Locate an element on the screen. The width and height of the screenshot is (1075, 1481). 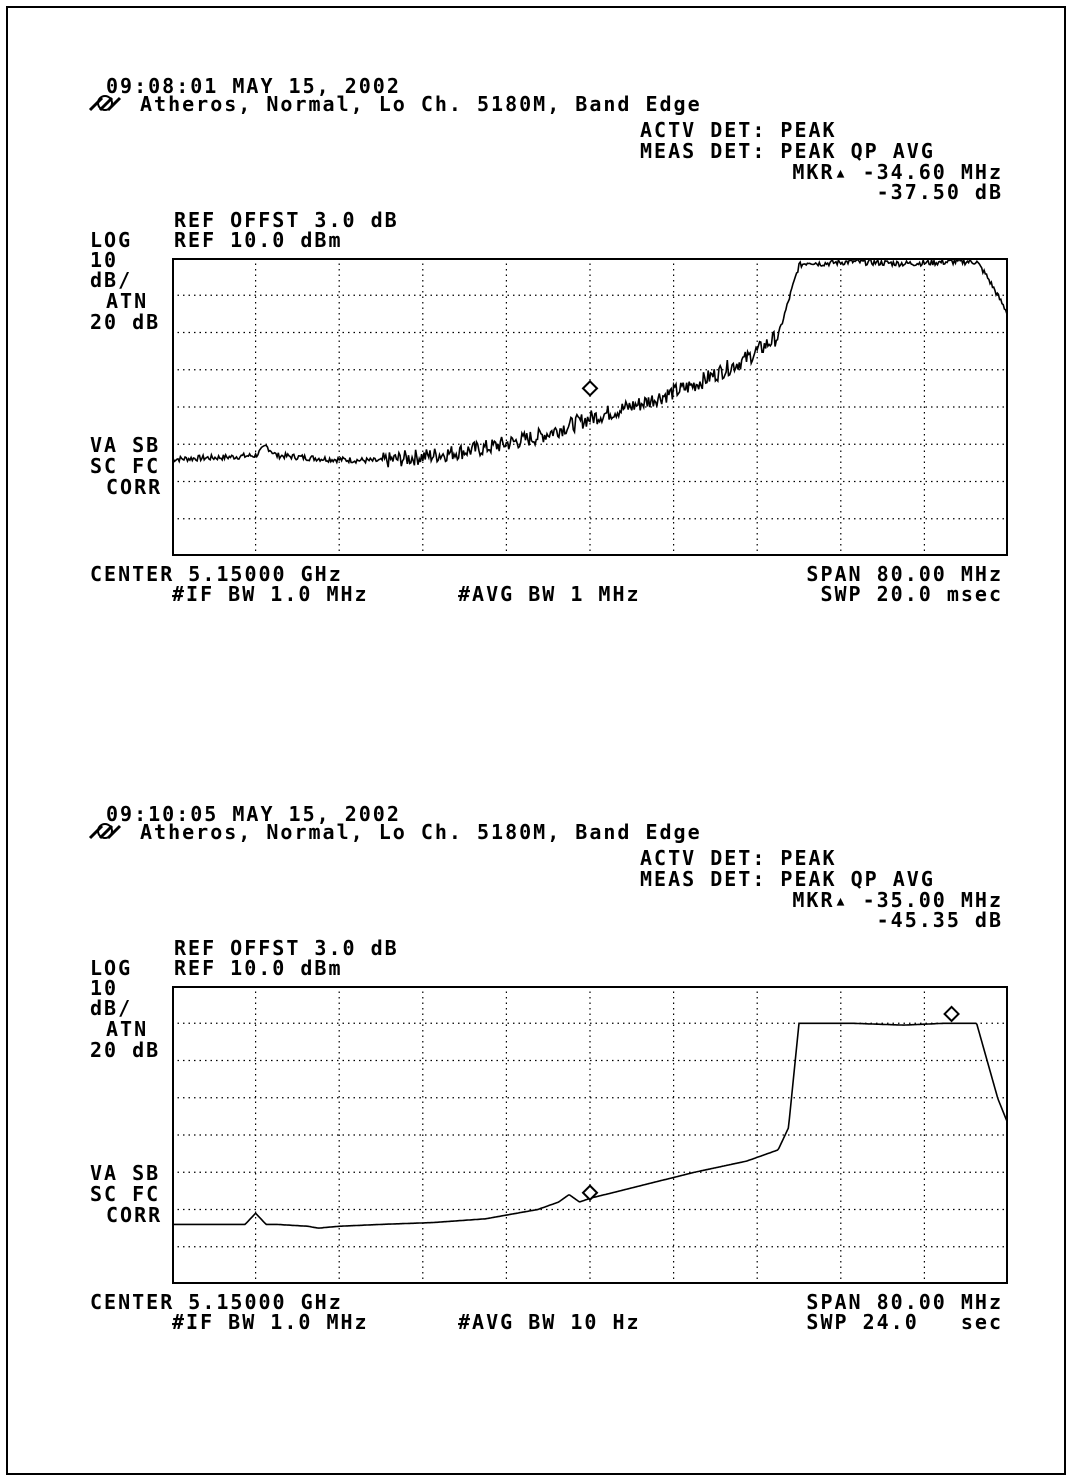
marker-level: -37.50 dB is located at coordinates (939, 192).